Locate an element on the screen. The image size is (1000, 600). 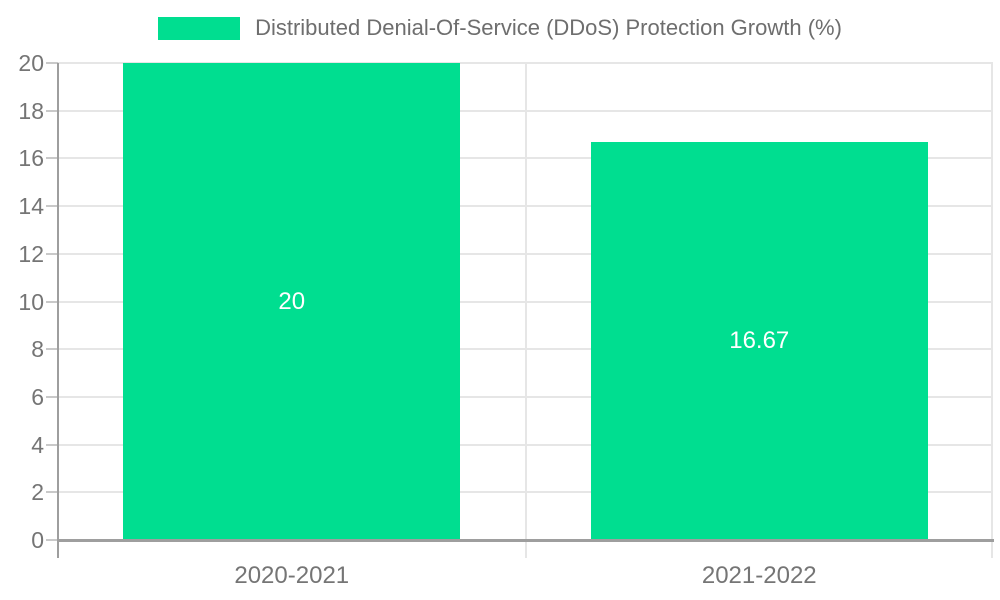
x-axis-line is located at coordinates (525, 540).